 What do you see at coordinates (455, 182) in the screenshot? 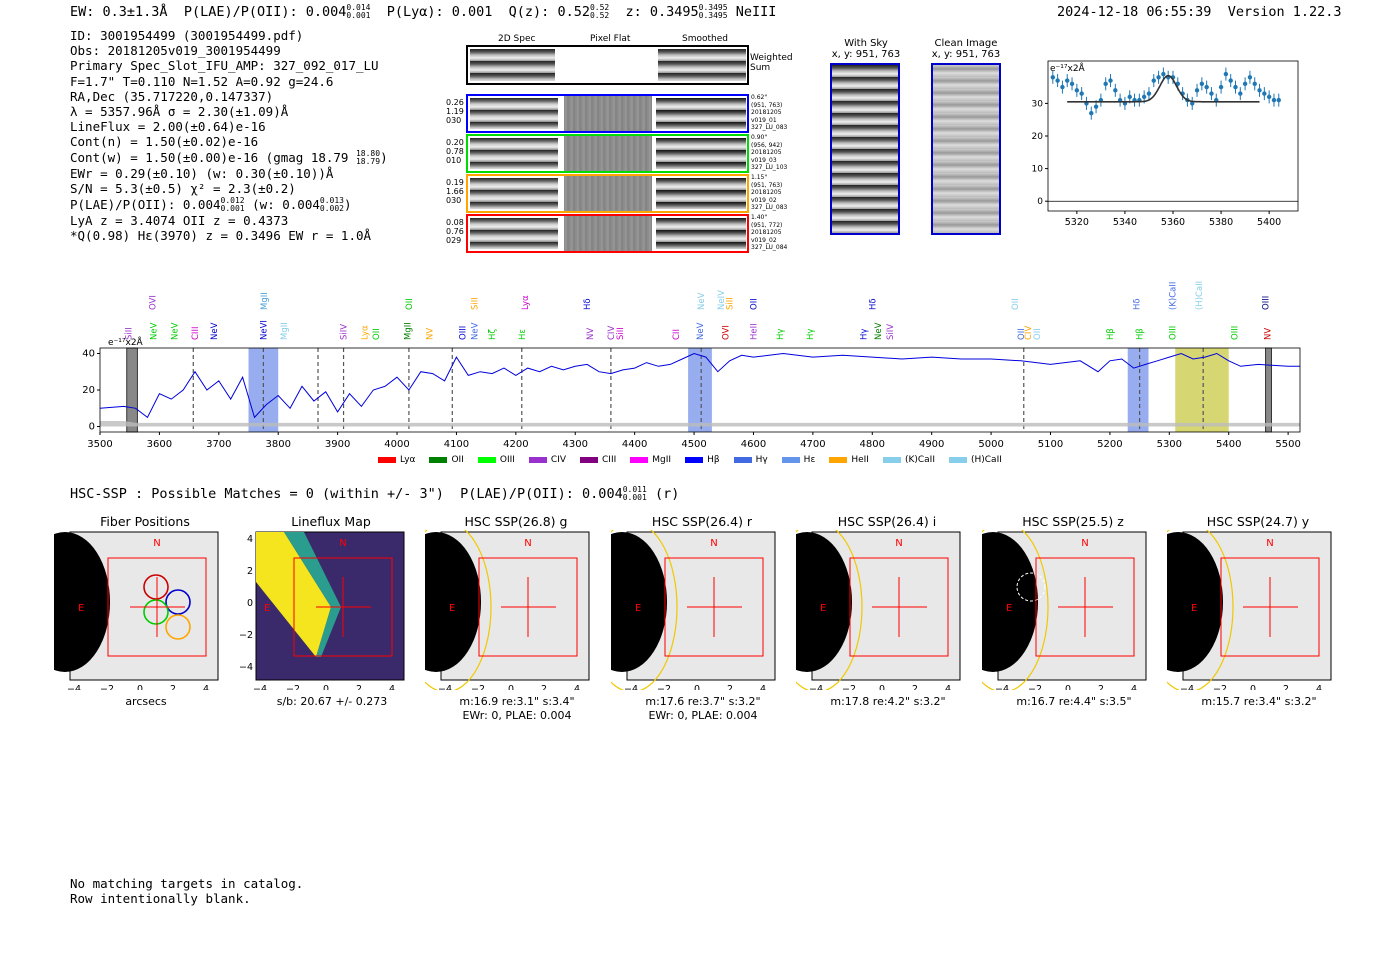
I see `cutout-row-left-value: 0.19` at bounding box center [455, 182].